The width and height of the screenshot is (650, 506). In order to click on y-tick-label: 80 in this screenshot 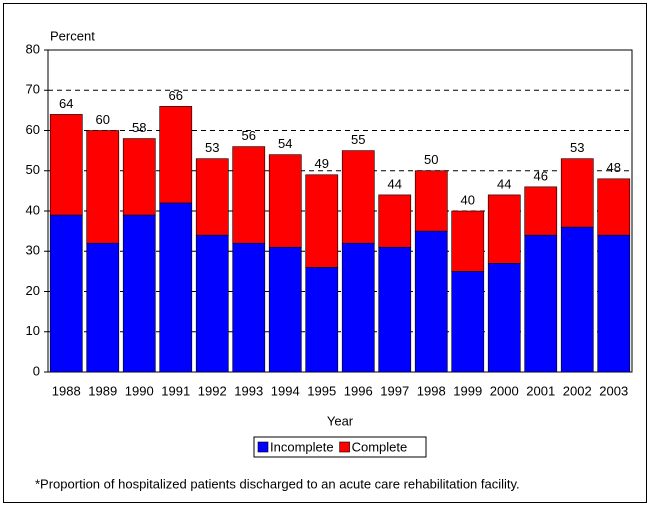, I will do `click(33, 48)`.